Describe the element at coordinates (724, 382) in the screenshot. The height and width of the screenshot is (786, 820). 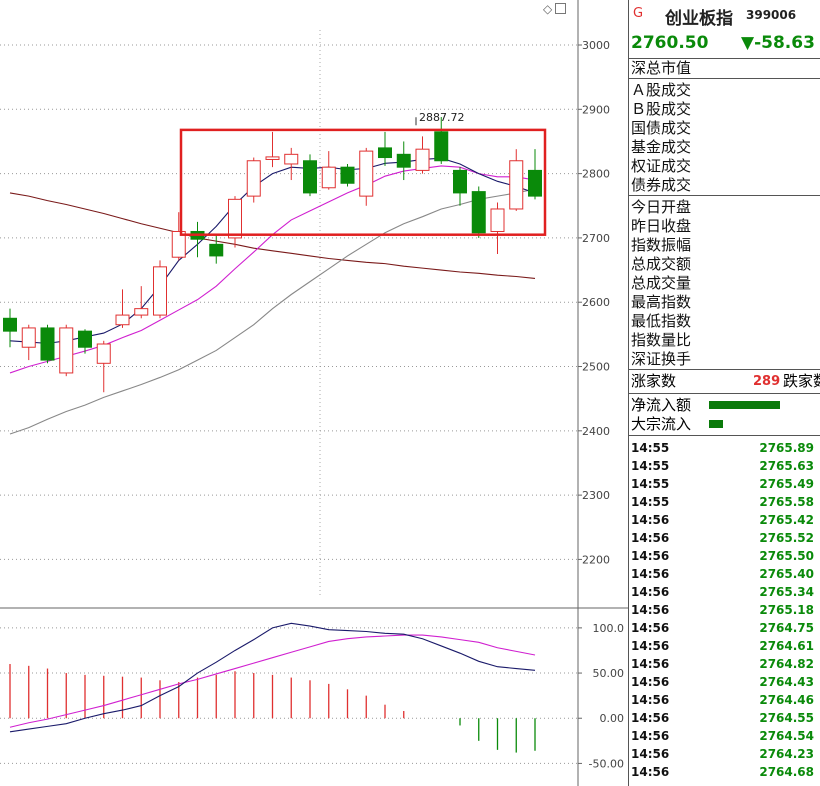
I see `advance-decline: 涨家数 289 跌家数` at that location.